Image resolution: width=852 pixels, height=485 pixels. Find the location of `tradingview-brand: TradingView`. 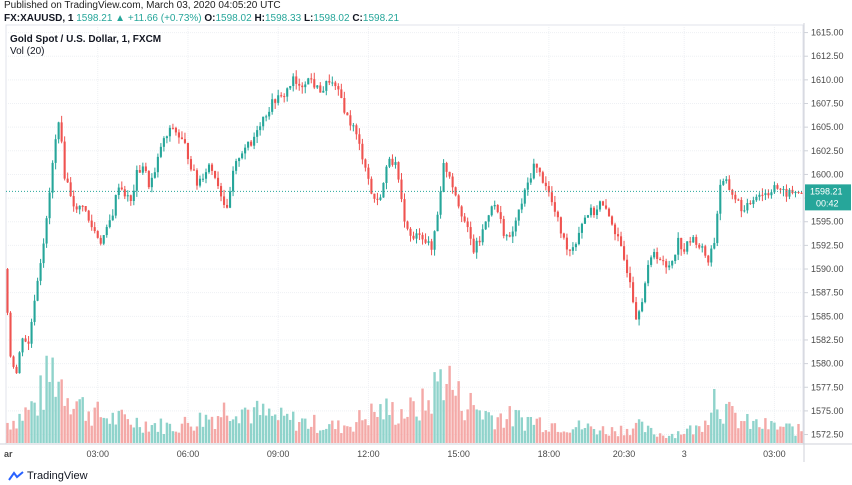

tradingview-brand: TradingView is located at coordinates (48, 476).